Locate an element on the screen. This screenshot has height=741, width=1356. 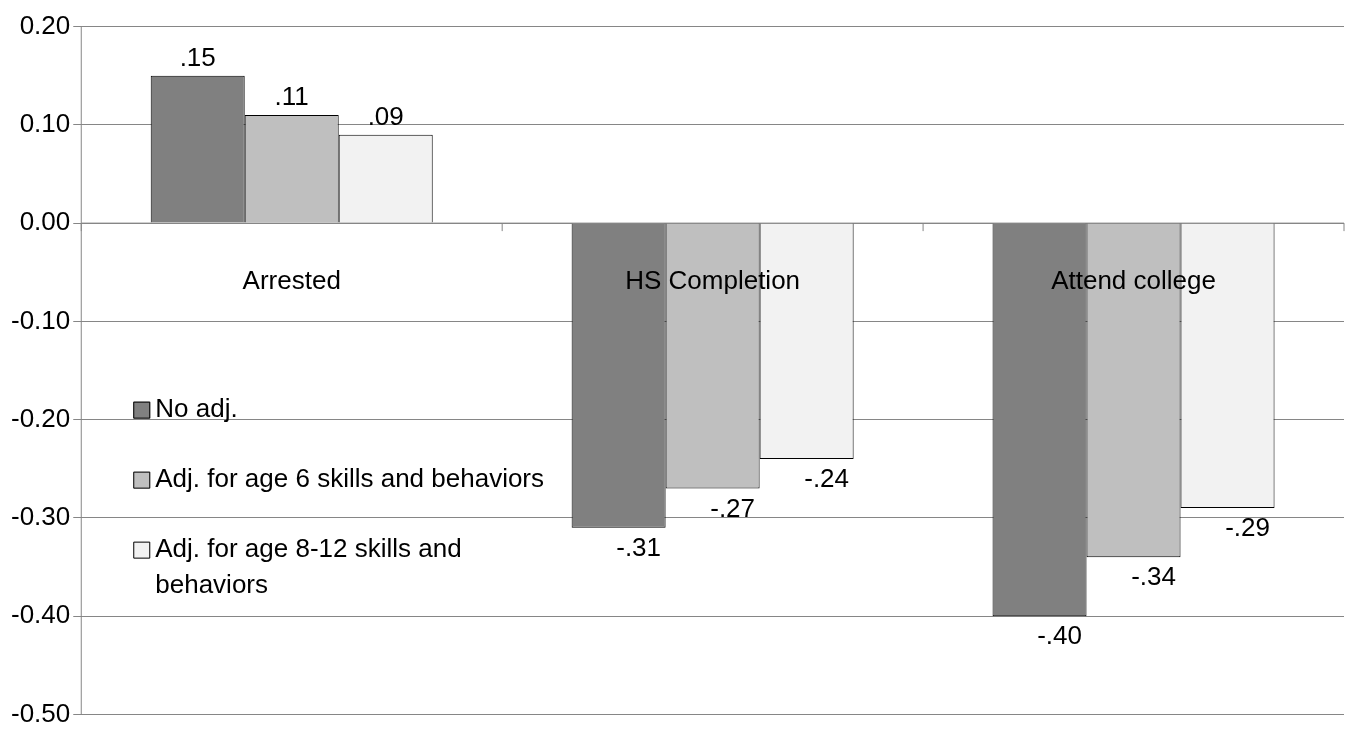
data-label: -.24 is located at coordinates (827, 478).